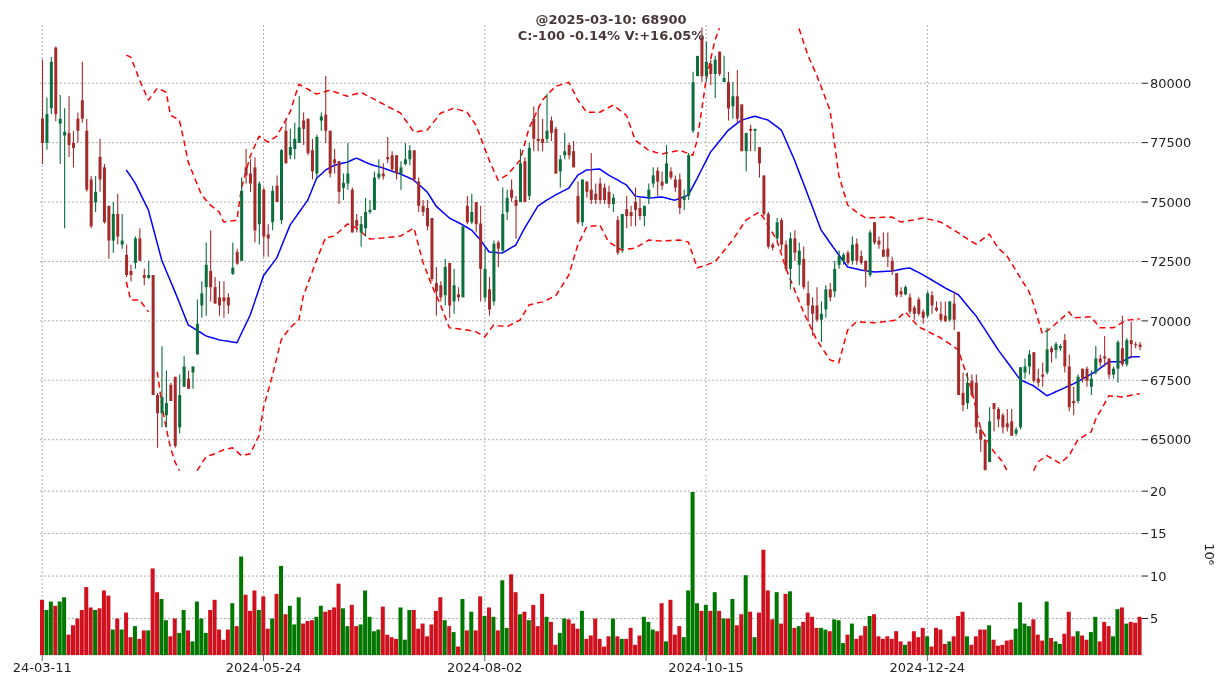  Describe the element at coordinates (1171, 83) in the screenshot. I see `y-tick-label: 80000` at that location.